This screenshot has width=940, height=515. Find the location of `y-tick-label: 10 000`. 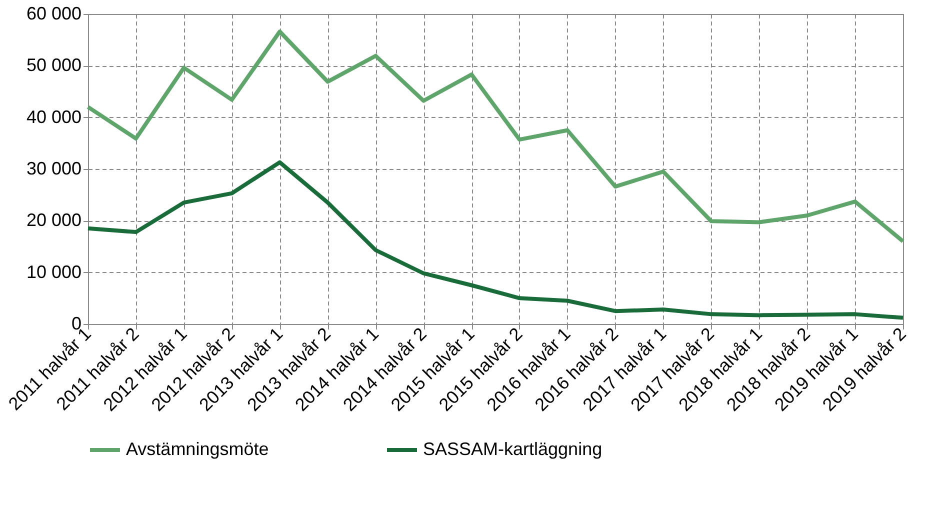

y-tick-label: 10 000 is located at coordinates (54, 272).